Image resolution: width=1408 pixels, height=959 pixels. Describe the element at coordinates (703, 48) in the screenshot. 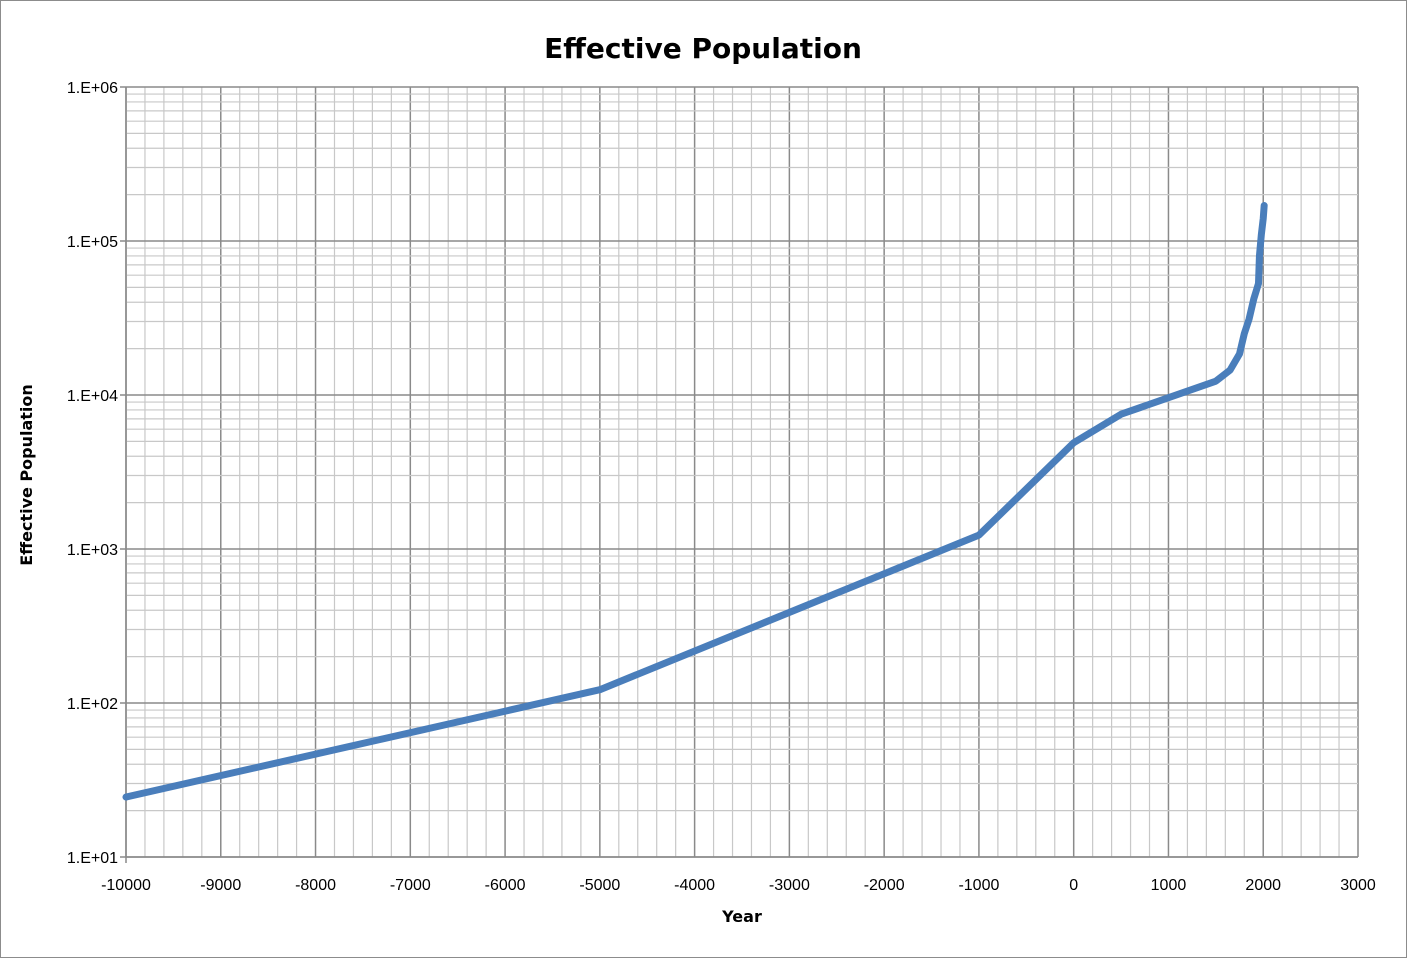

I see `chart-title: Effective Population` at that location.